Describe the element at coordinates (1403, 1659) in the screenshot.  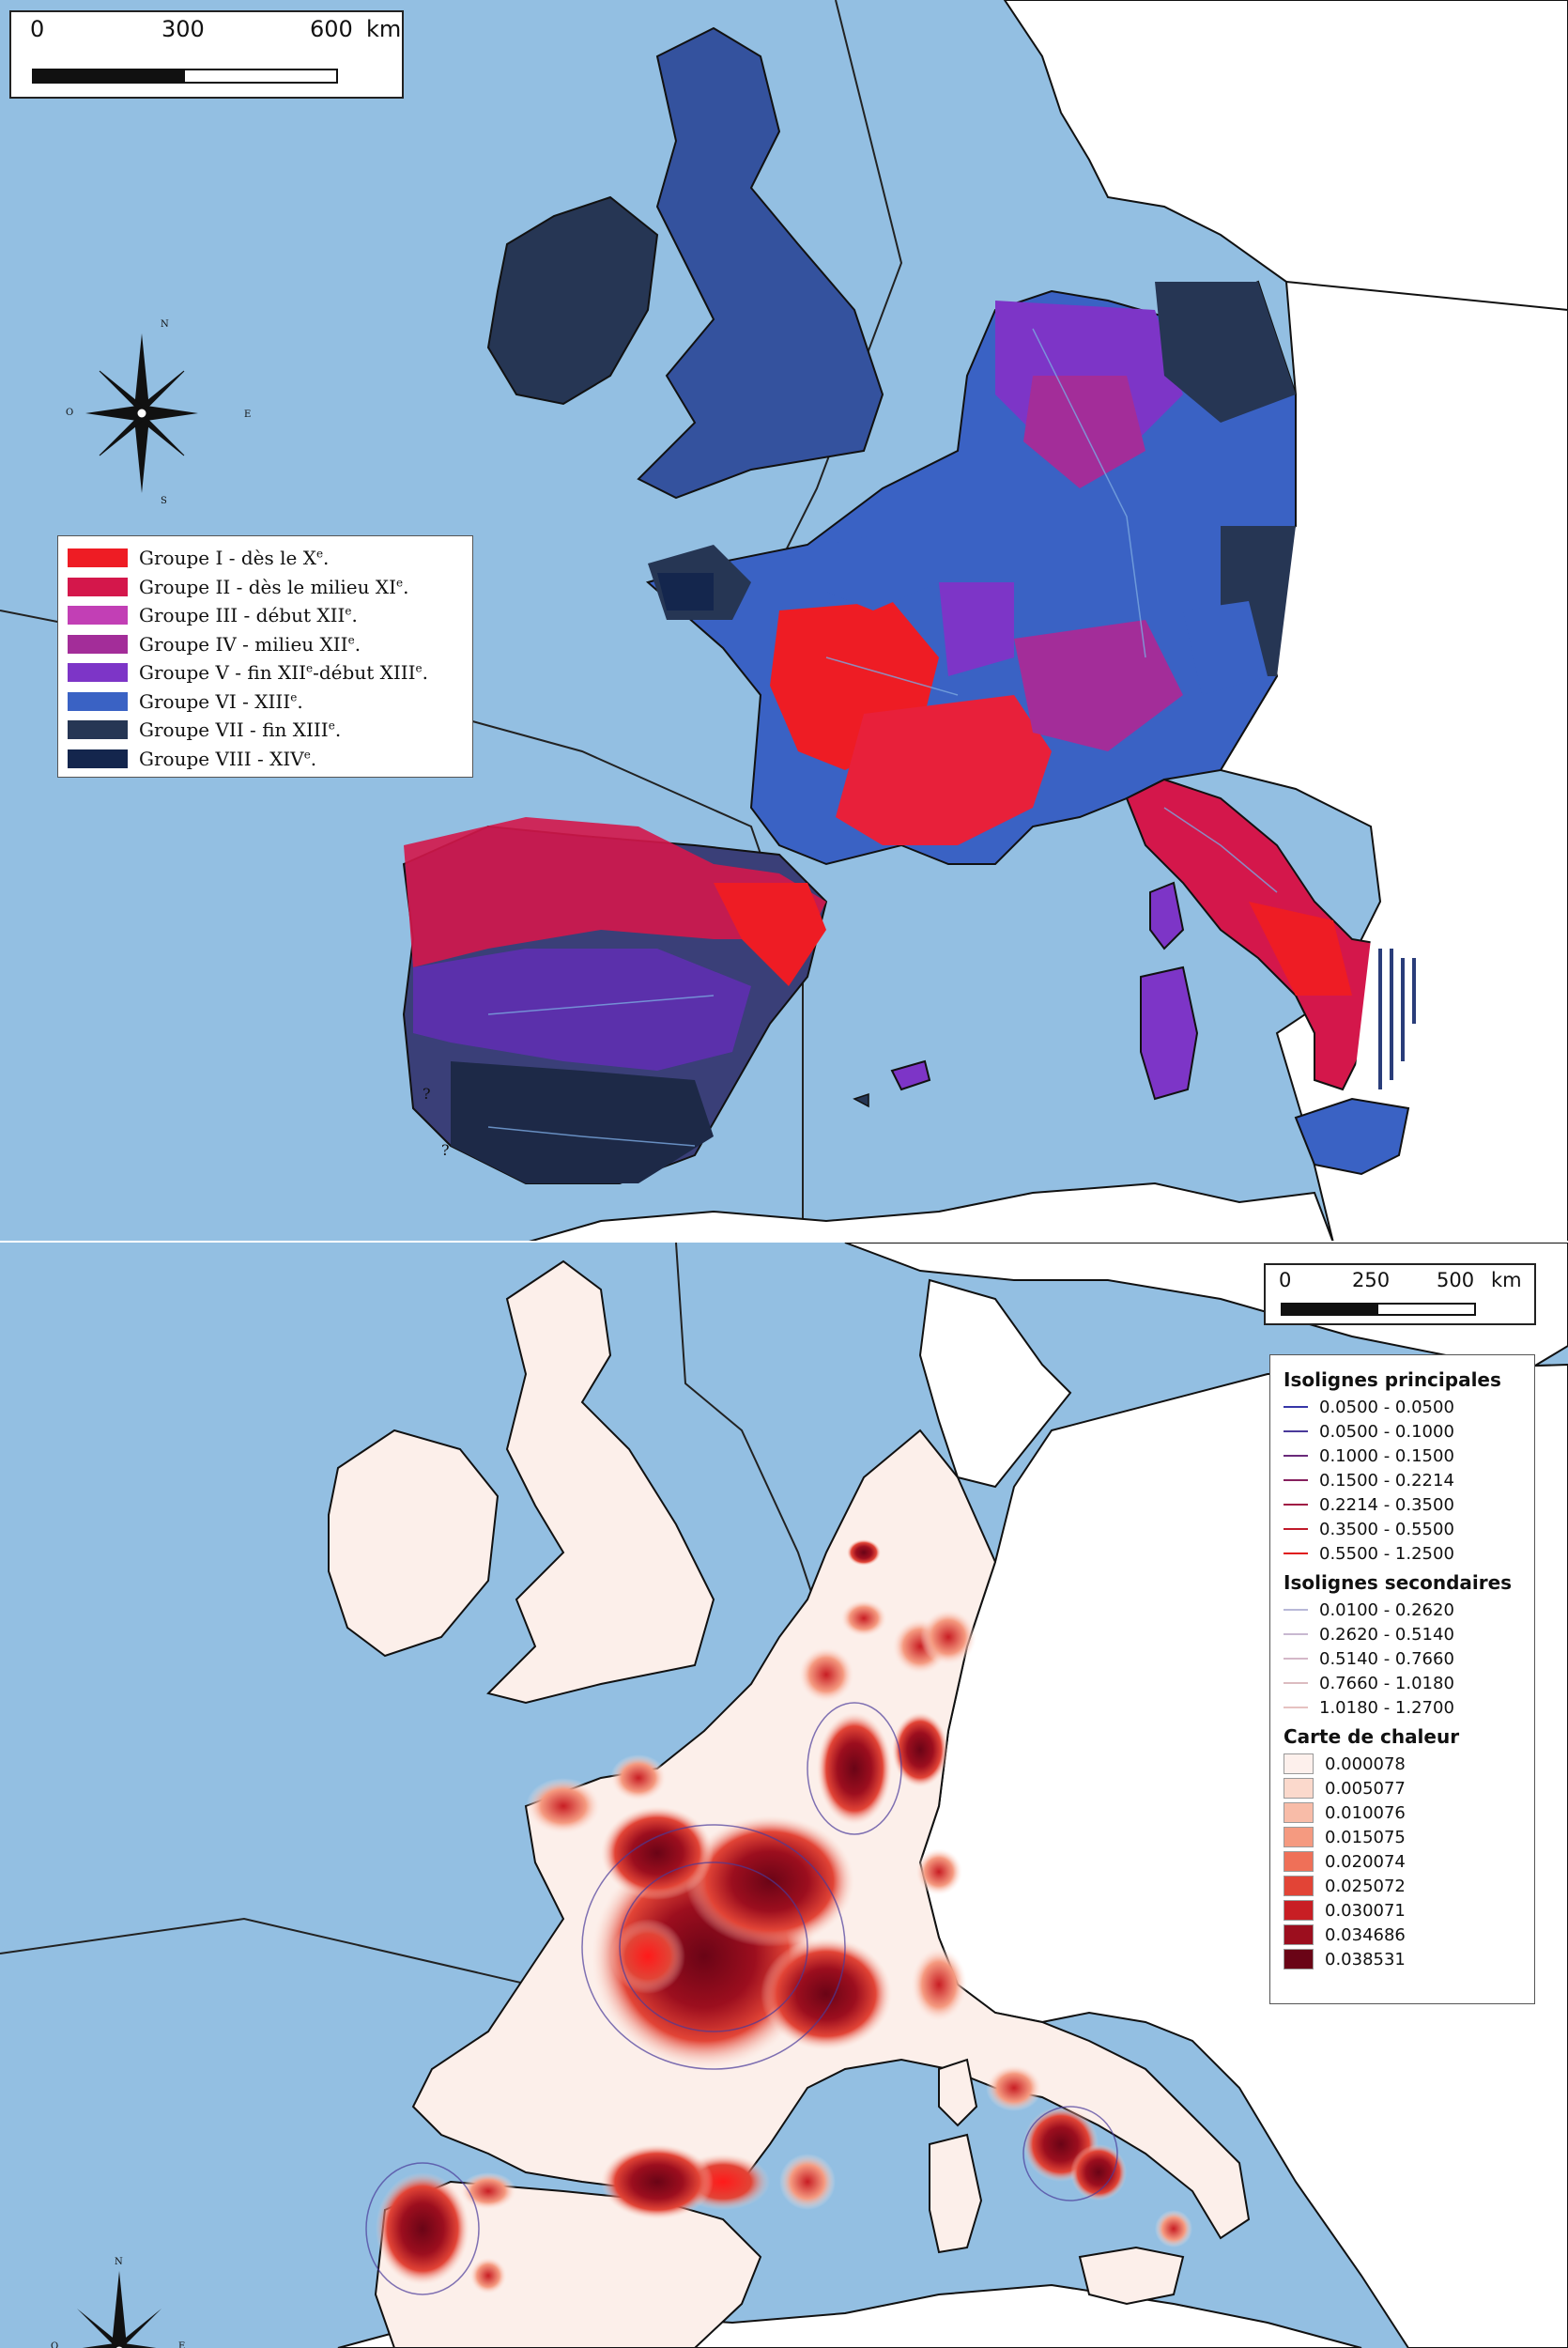
I see `legend-row-secondary: 0.5140 - 0.7660` at that location.